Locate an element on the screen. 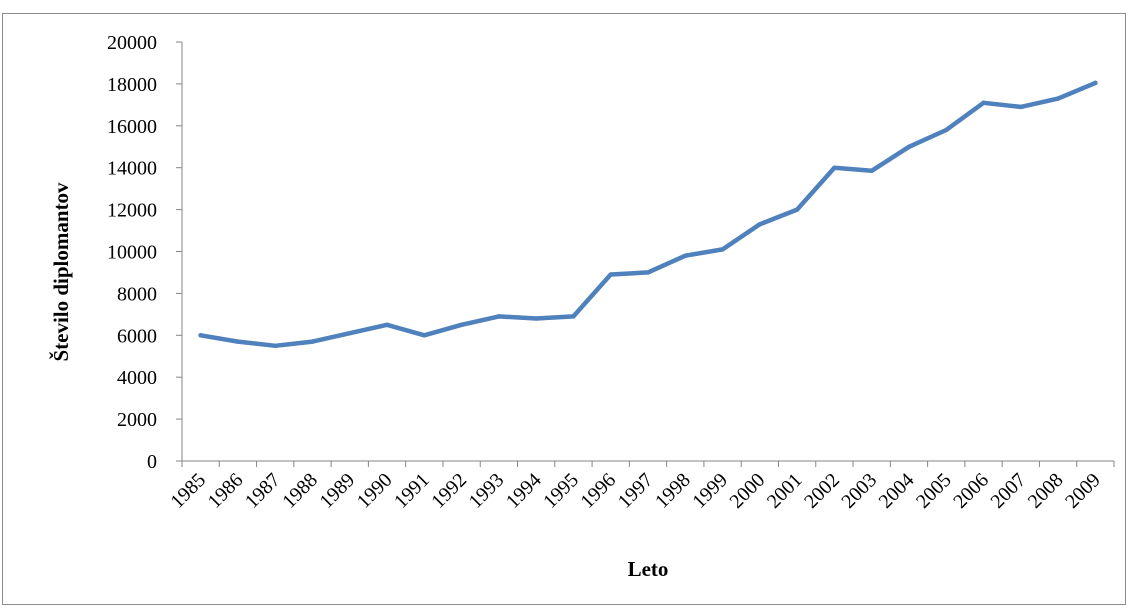 The image size is (1130, 608). x-tick-label: 2005 is located at coordinates (934, 491).